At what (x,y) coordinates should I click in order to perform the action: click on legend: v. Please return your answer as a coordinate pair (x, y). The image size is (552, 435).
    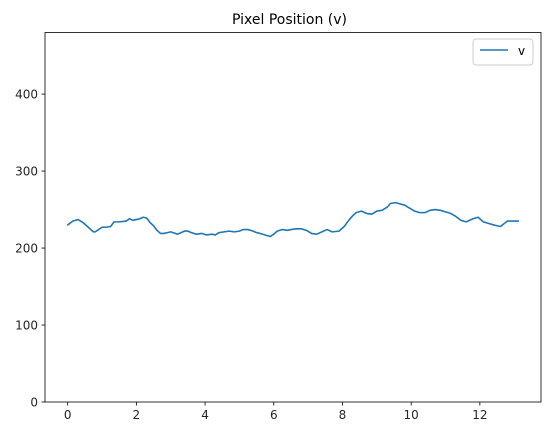
    Looking at the image, I should click on (503, 52).